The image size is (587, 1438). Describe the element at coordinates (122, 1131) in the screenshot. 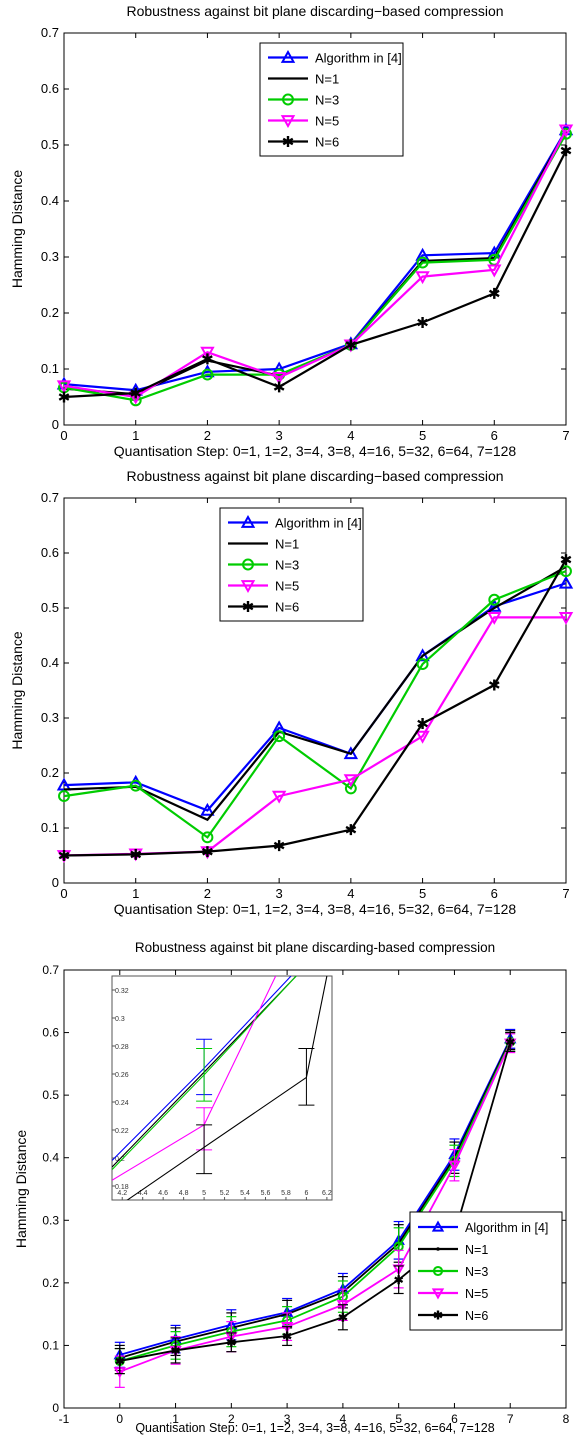

I see `inset-y-tick-label: 0.22` at that location.